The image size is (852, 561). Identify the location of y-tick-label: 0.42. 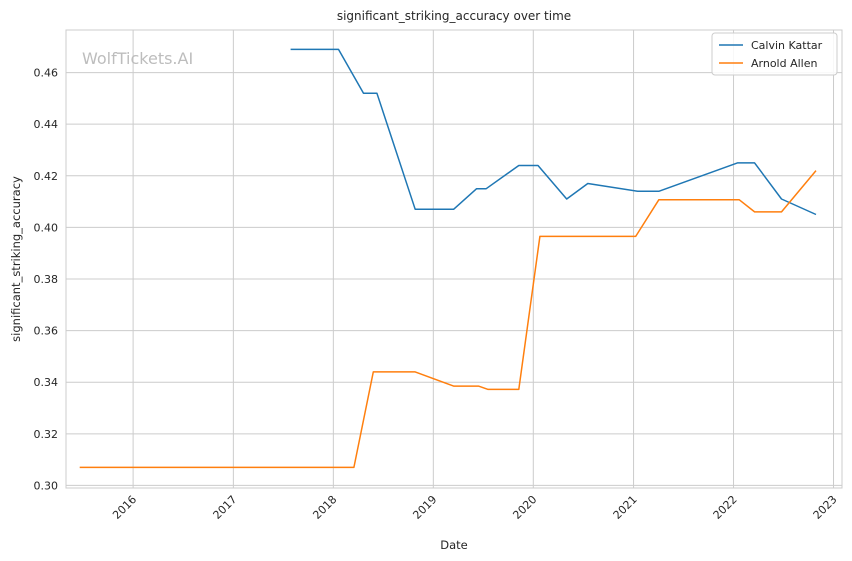
(46, 176).